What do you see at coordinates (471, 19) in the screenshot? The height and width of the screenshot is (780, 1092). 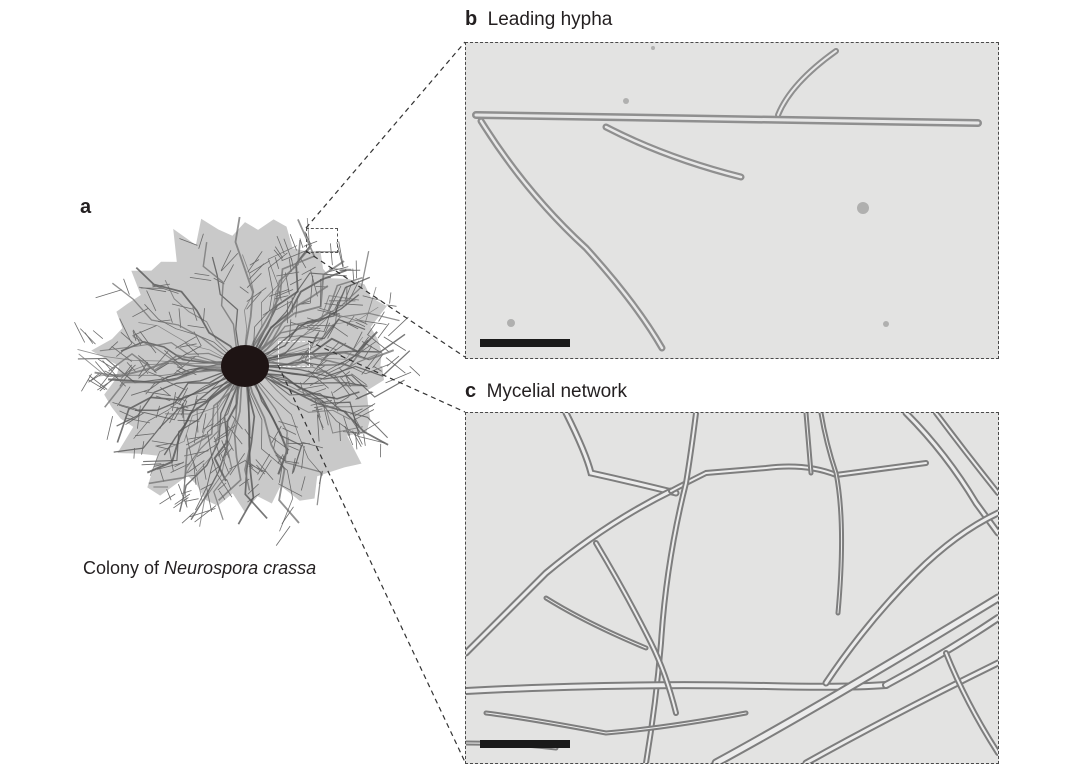 I see `panel-b-letter: b` at bounding box center [471, 19].